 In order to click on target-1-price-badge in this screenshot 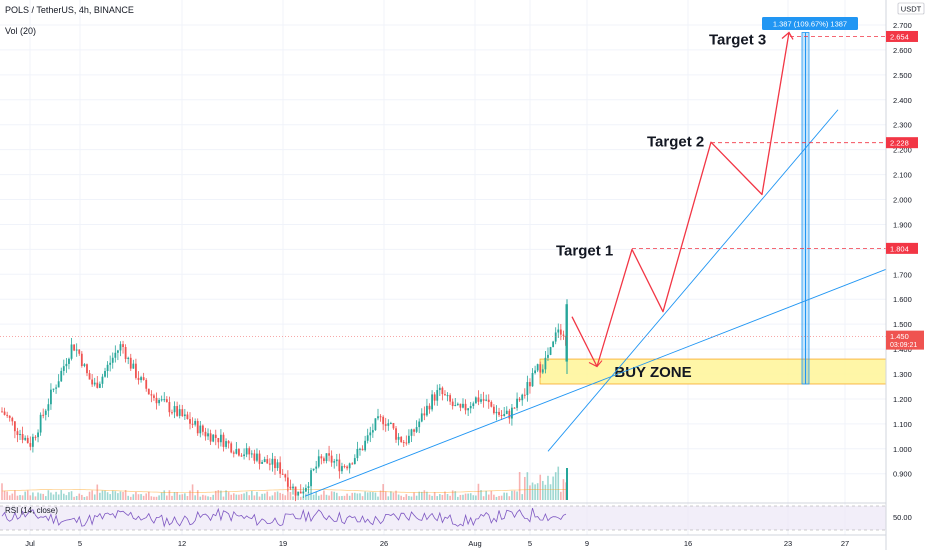, I will do `click(902, 248)`.